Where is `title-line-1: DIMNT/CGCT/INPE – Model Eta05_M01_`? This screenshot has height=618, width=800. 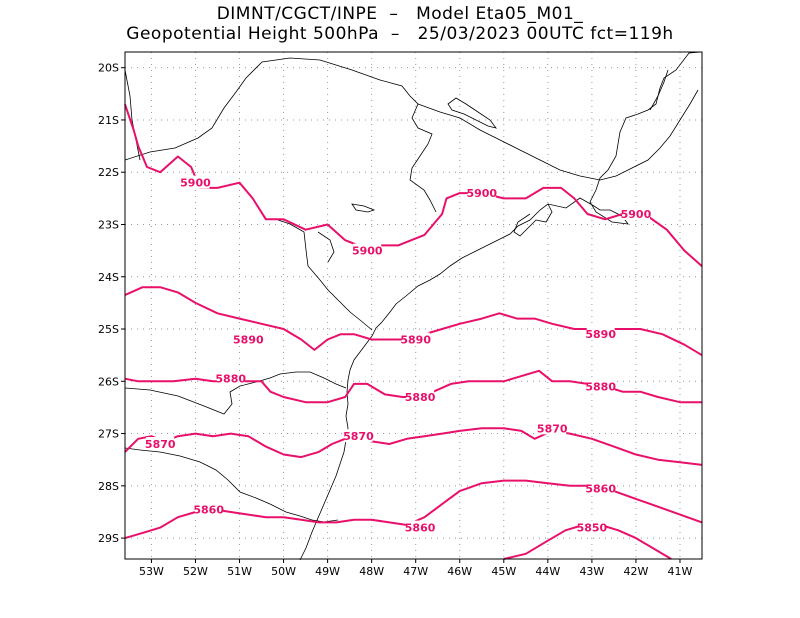
title-line-1: DIMNT/CGCT/INPE – Model Eta05_M01_ is located at coordinates (400, 14).